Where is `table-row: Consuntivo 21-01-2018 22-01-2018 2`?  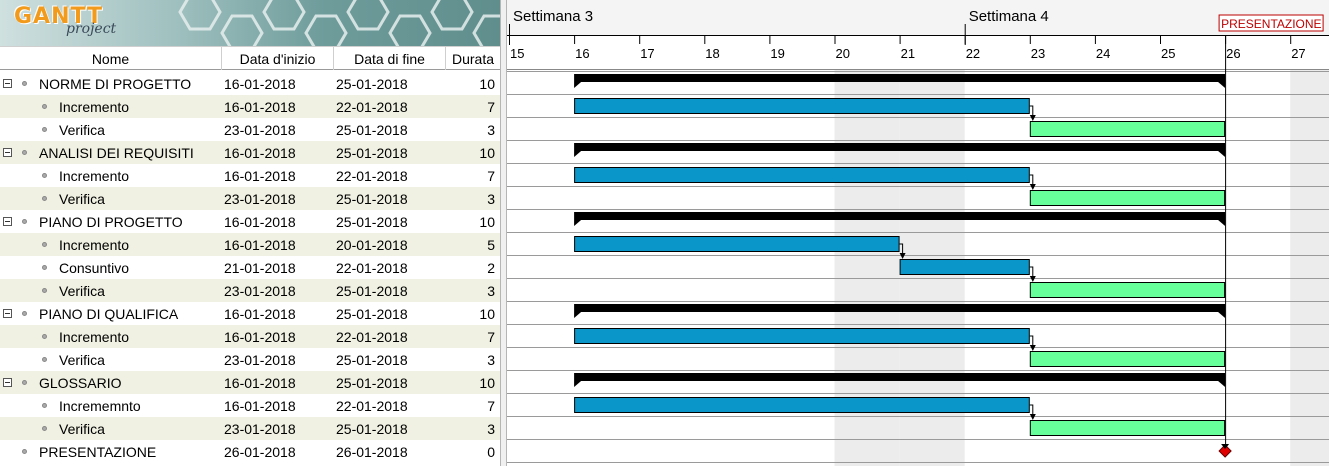 table-row: Consuntivo 21-01-2018 22-01-2018 2 is located at coordinates (250, 267).